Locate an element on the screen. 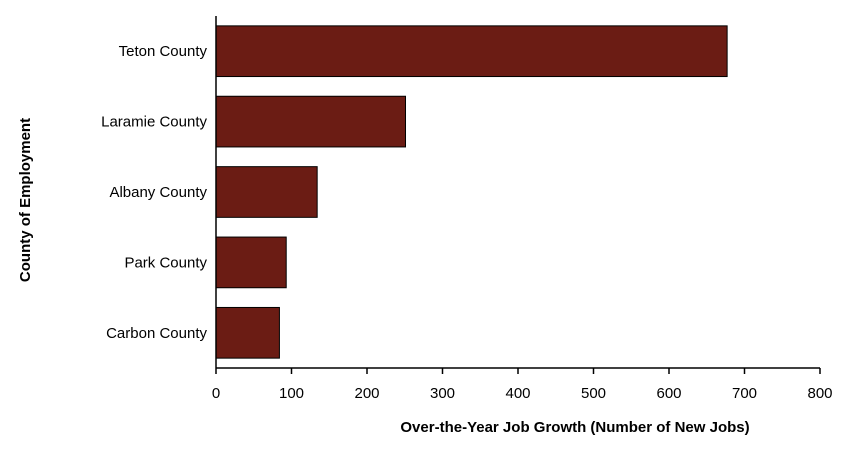  category-label: Laramie County is located at coordinates (154, 122).